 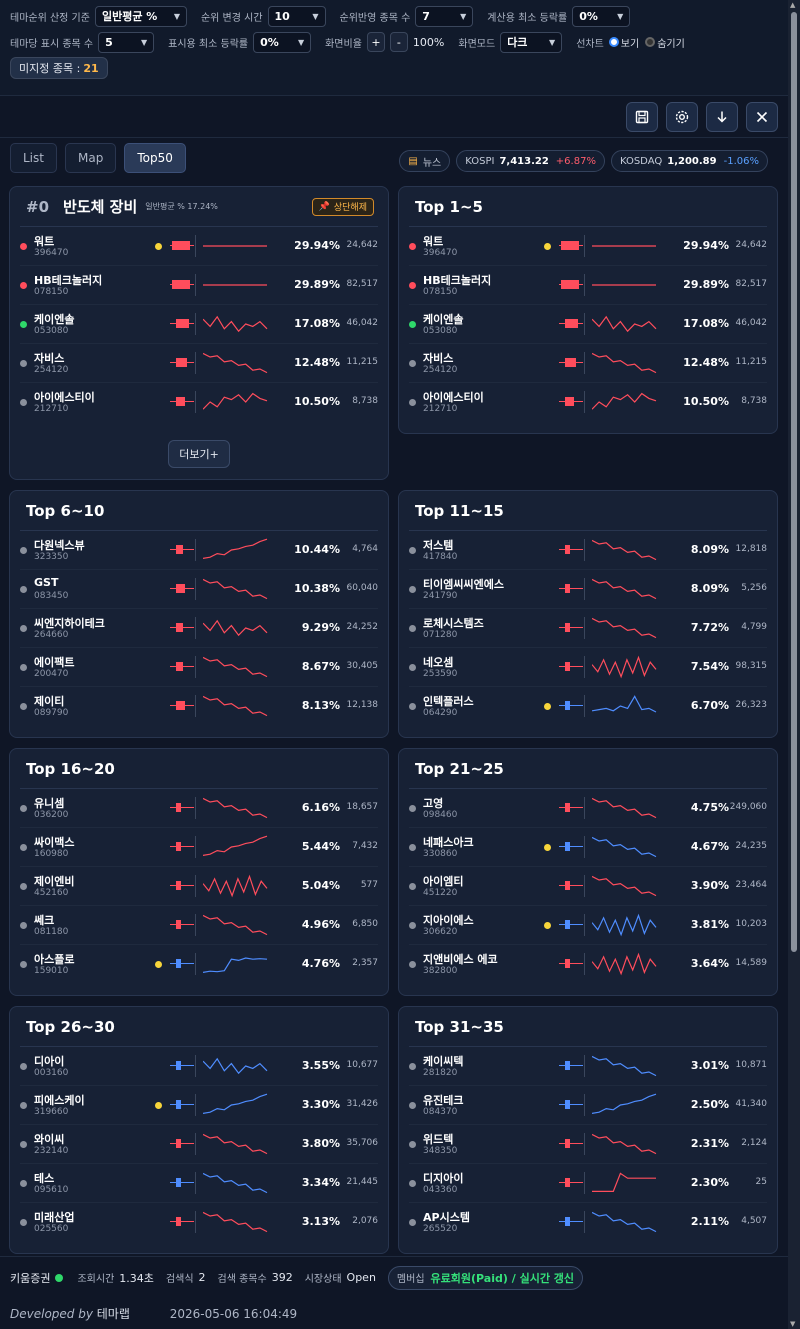 I want to click on stock-row: 저스템 417840 8.09% 12,818, so click(x=588, y=550).